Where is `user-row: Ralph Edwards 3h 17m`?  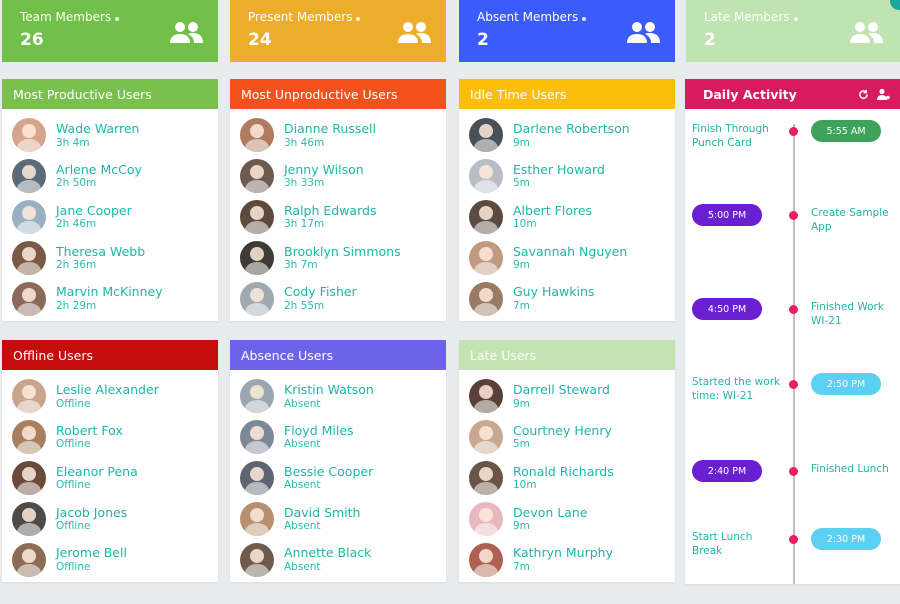
user-row: Ralph Edwards 3h 17m is located at coordinates (338, 217).